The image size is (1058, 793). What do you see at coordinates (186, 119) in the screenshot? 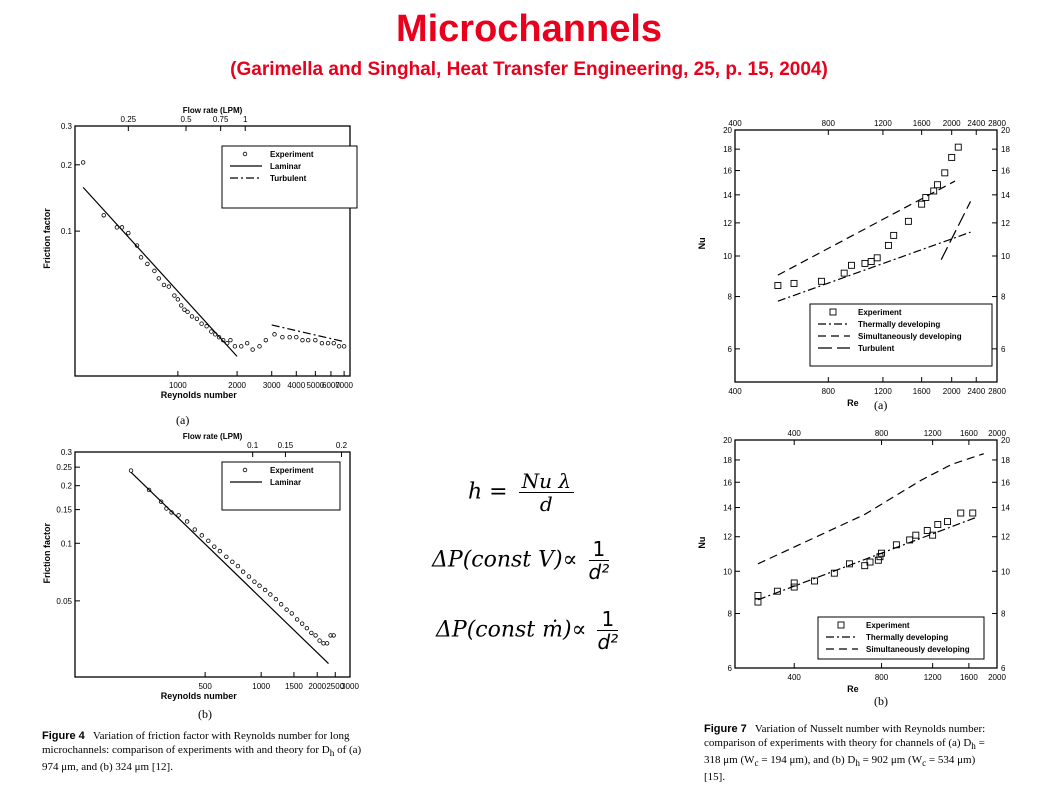
I see `top-tick-label: 0.5` at bounding box center [186, 119].